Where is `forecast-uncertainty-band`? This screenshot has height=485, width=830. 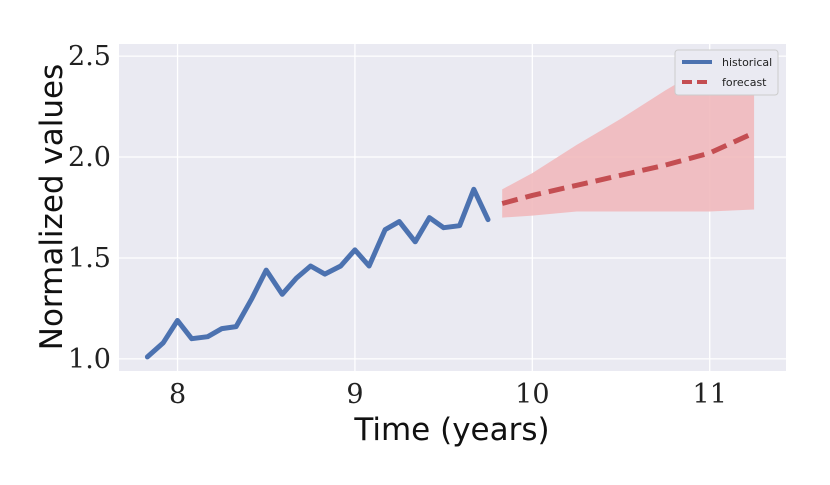 forecast-uncertainty-band is located at coordinates (628, 141).